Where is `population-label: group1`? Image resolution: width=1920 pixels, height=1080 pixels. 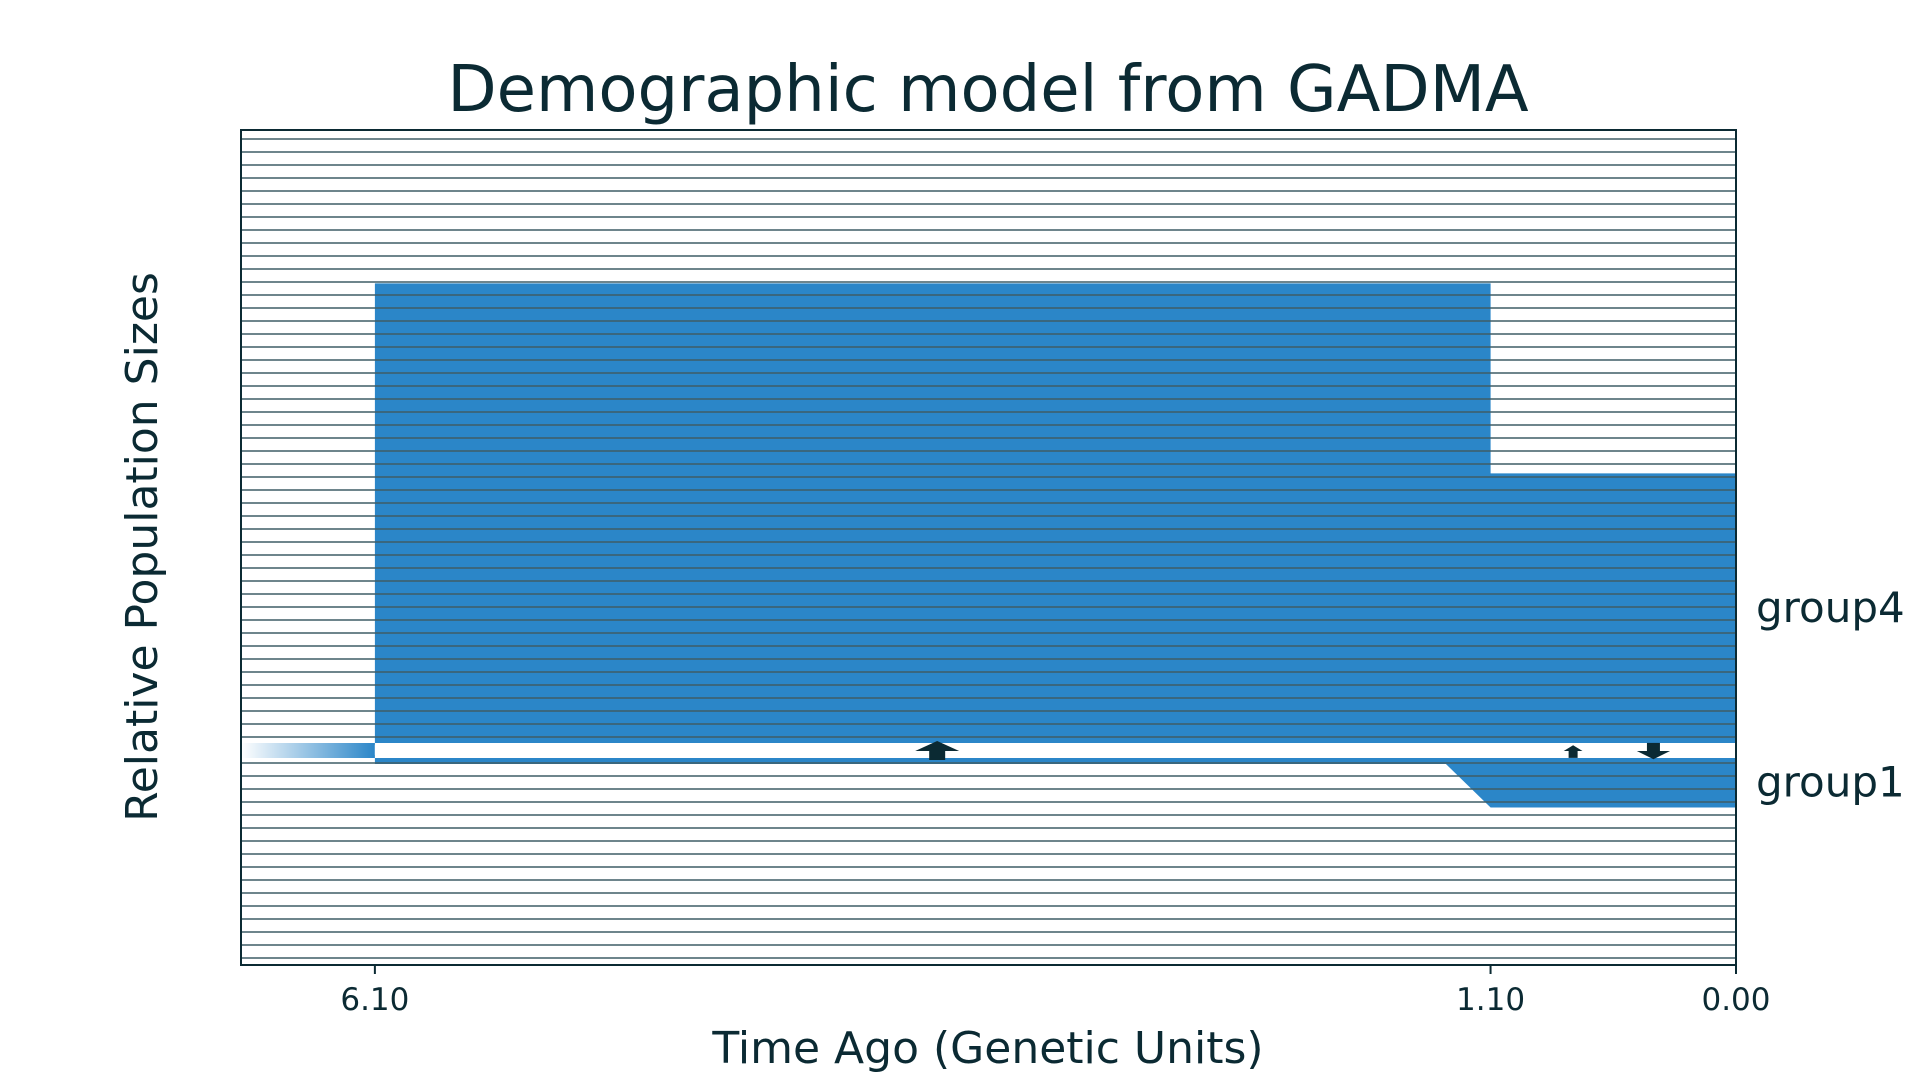 population-label: group1 is located at coordinates (1830, 782).